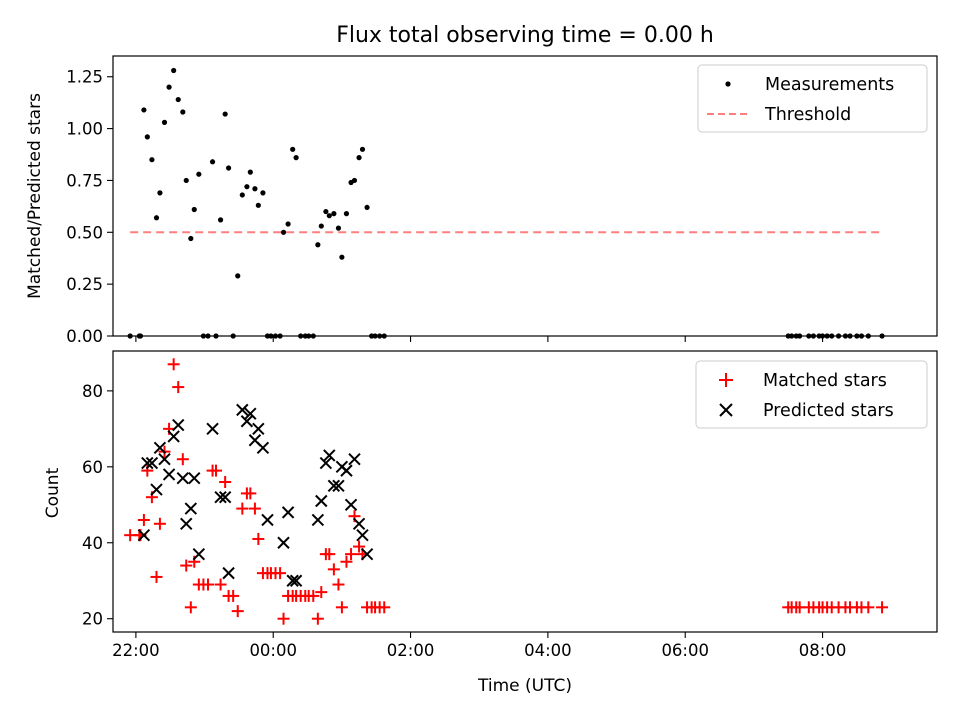  I want to click on matched-stars-legend-label: Matched stars, so click(825, 381).